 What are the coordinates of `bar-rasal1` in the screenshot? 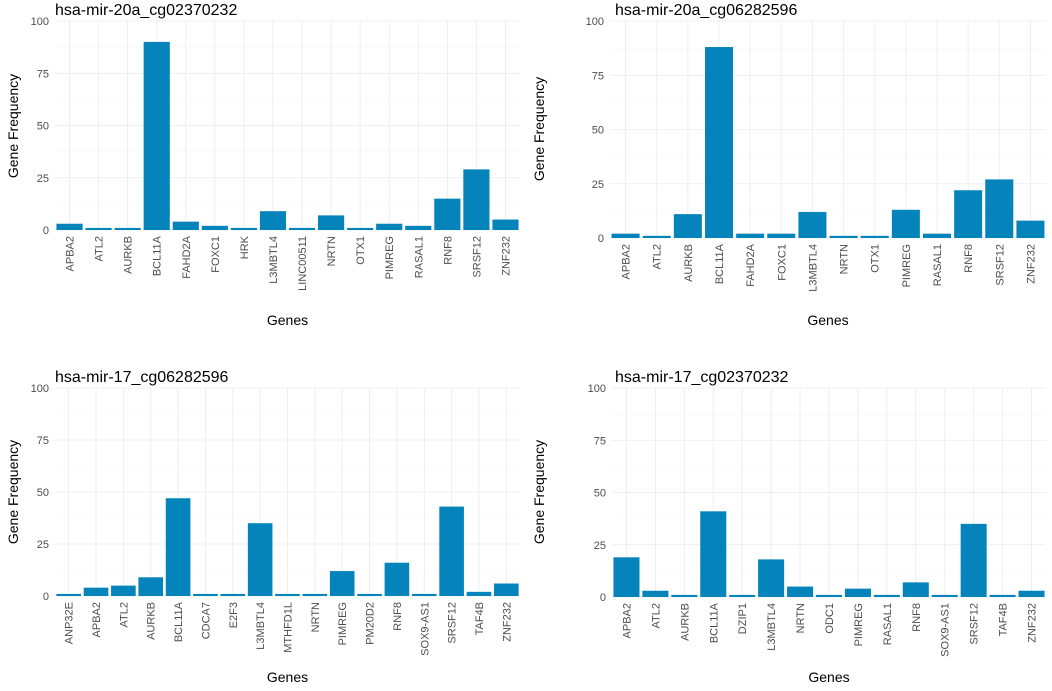 It's located at (418, 227).